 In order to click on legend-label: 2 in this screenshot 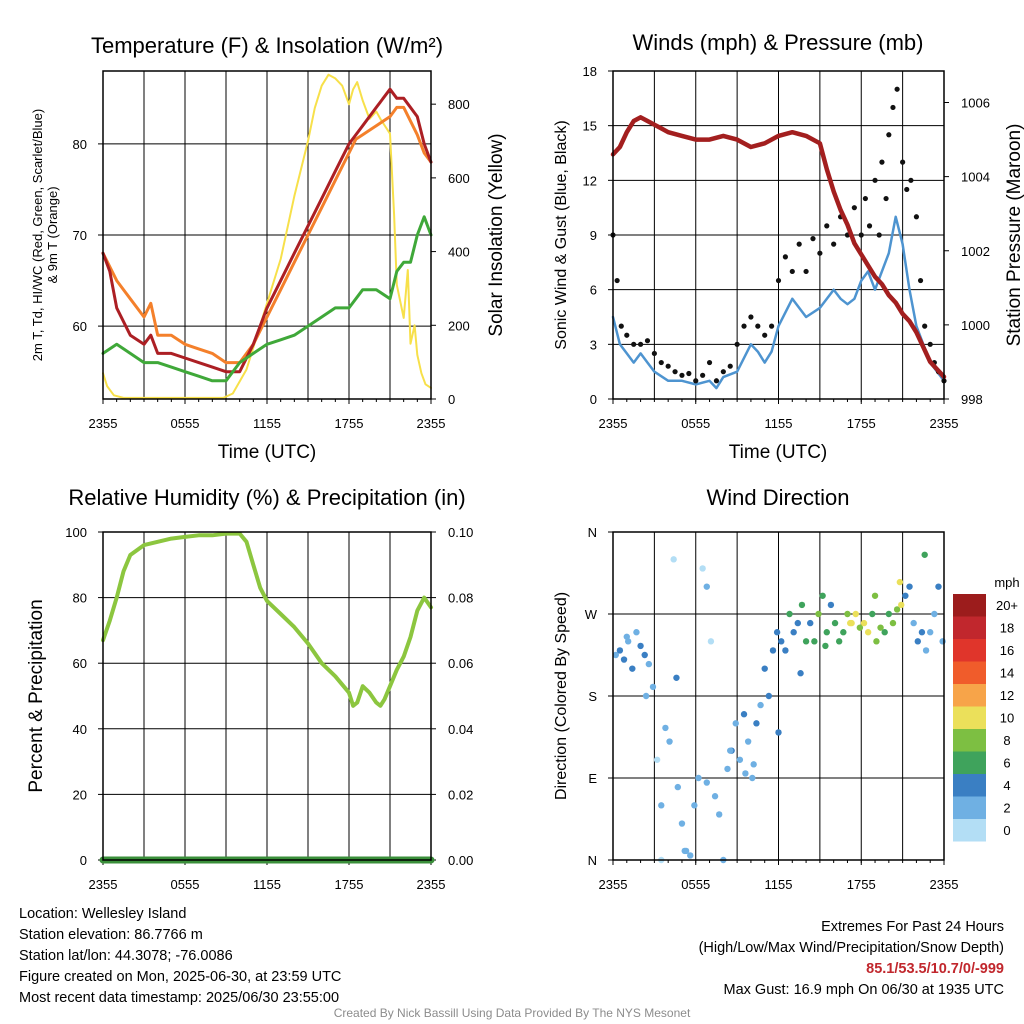, I will do `click(1006, 808)`.